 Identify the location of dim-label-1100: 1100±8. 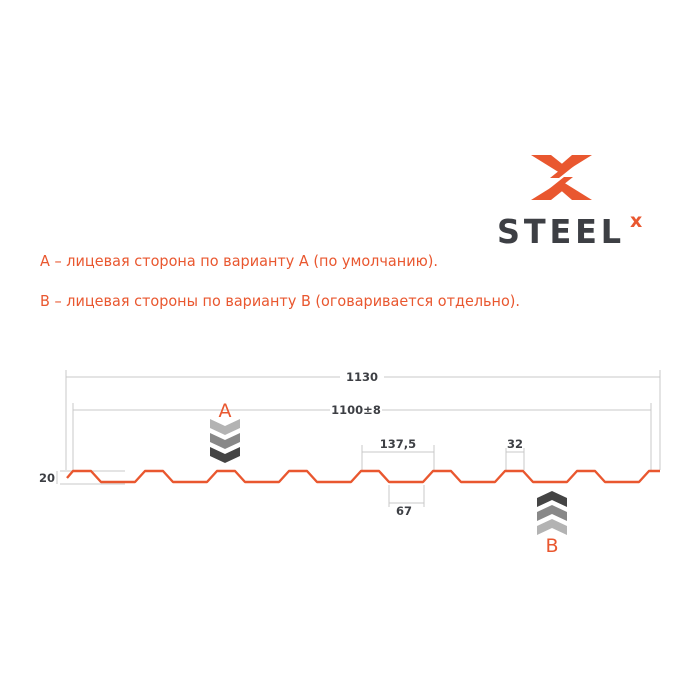
(356, 410).